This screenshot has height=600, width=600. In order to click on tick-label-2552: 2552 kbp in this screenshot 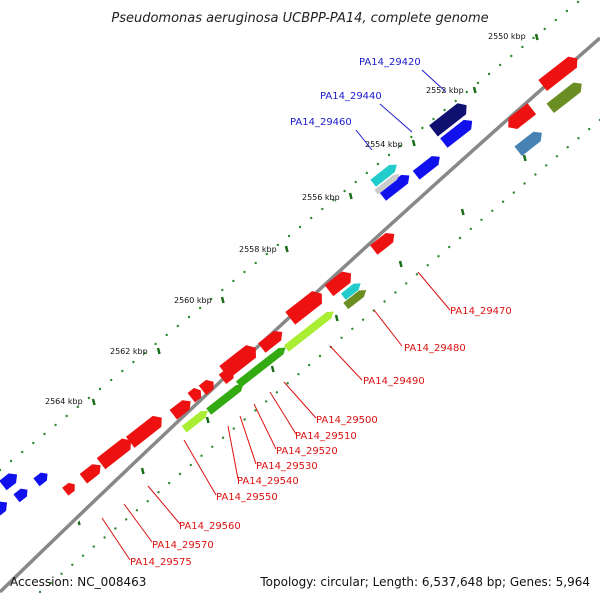, I will do `click(445, 90)`.